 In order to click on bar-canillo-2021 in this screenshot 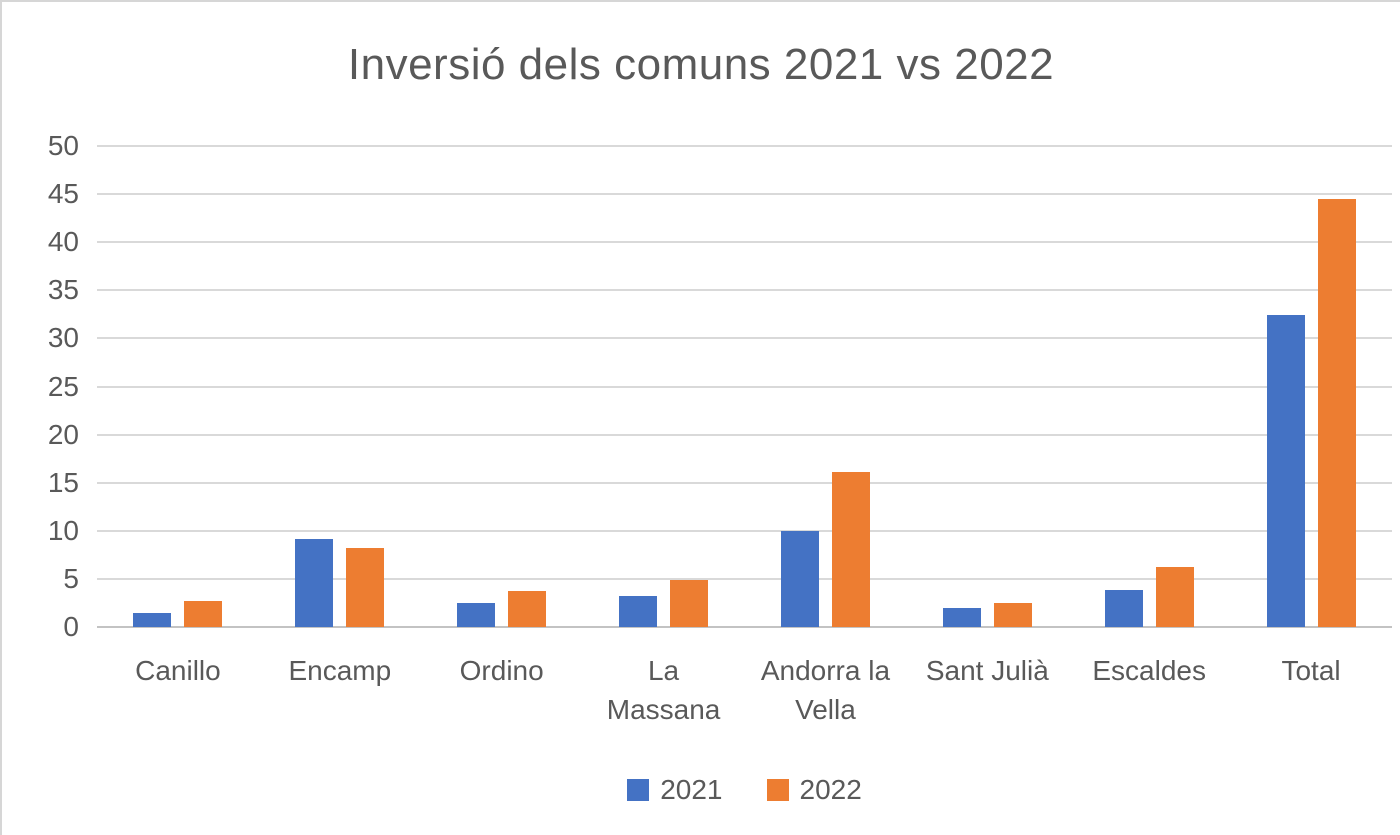, I will do `click(152, 619)`.